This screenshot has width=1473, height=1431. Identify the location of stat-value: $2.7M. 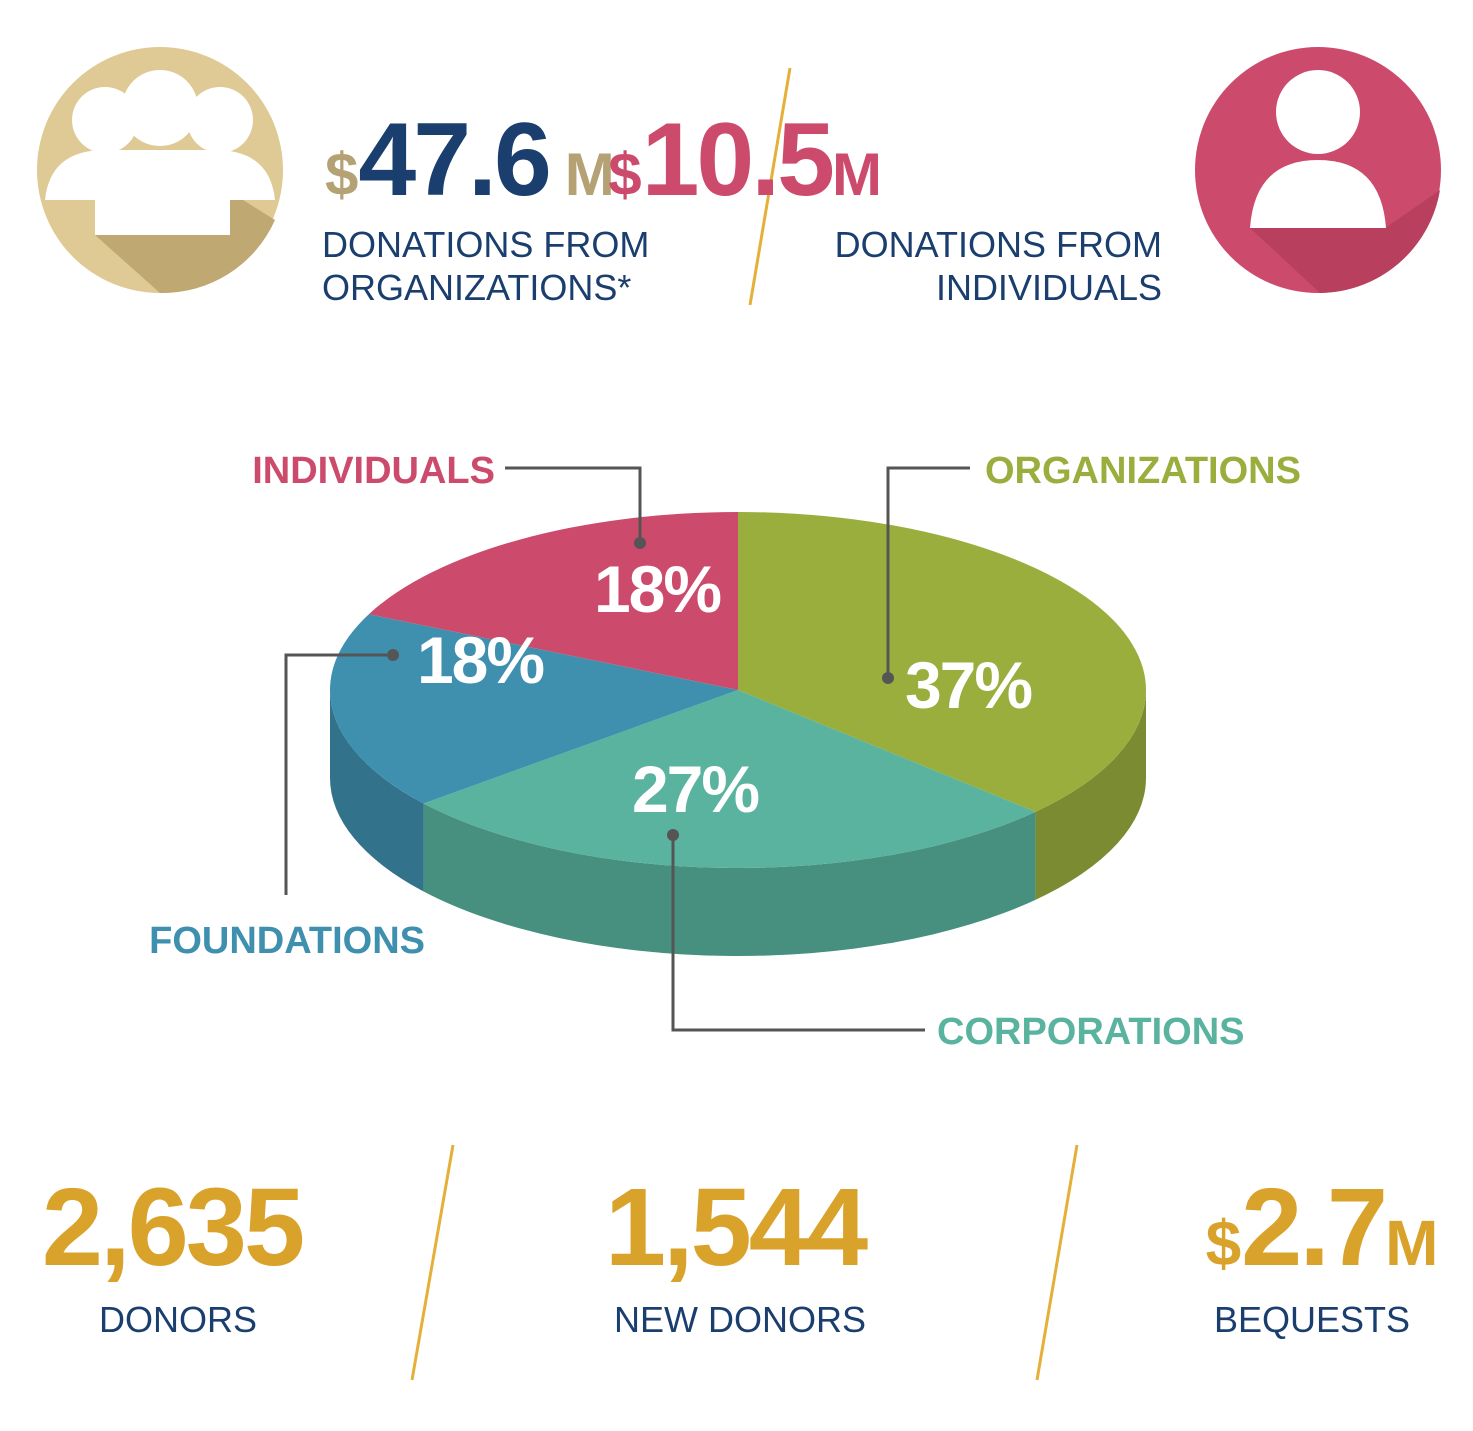
(1322, 1227).